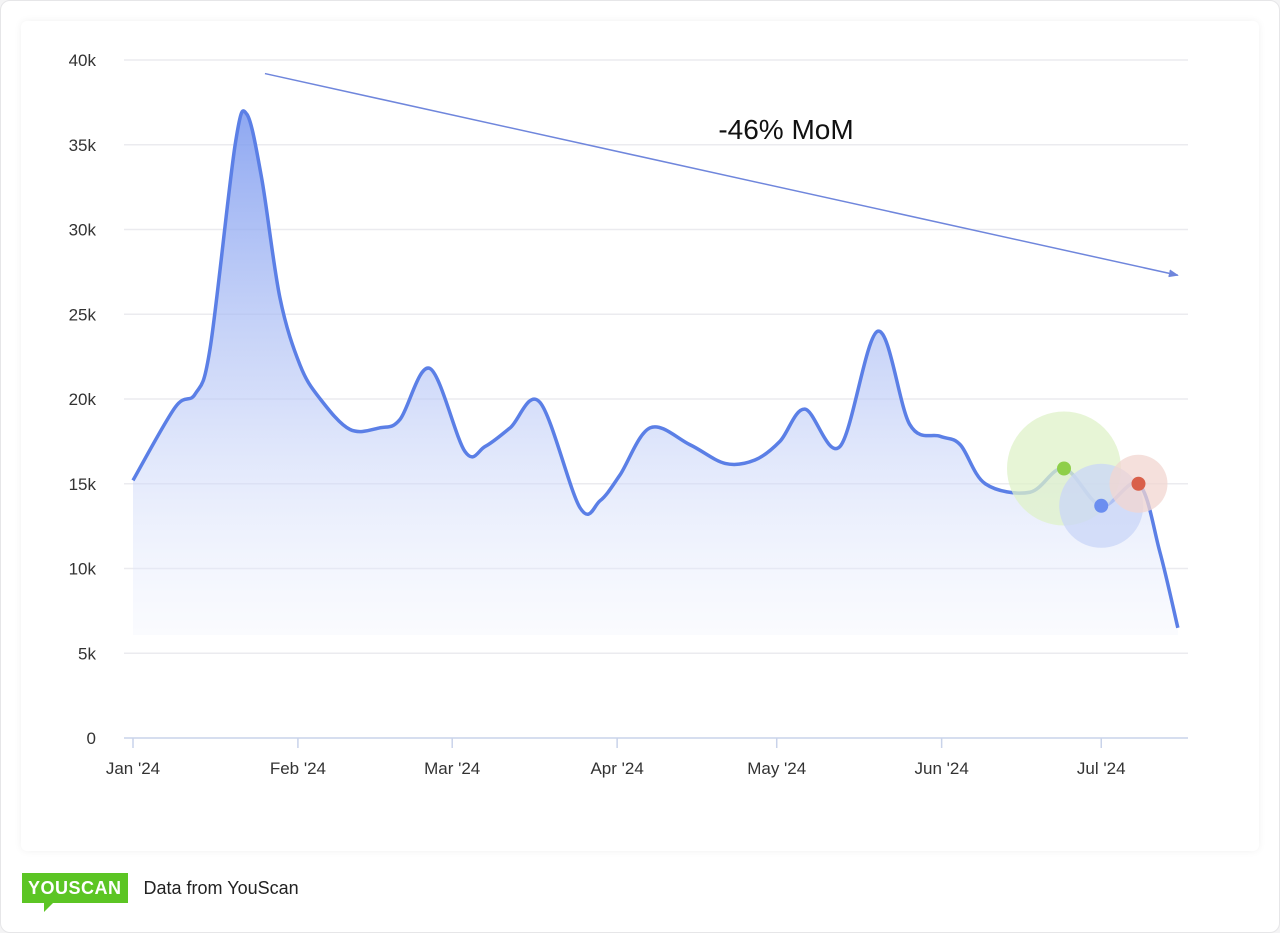  I want to click on x-tick-label: Jan '24, so click(133, 768).